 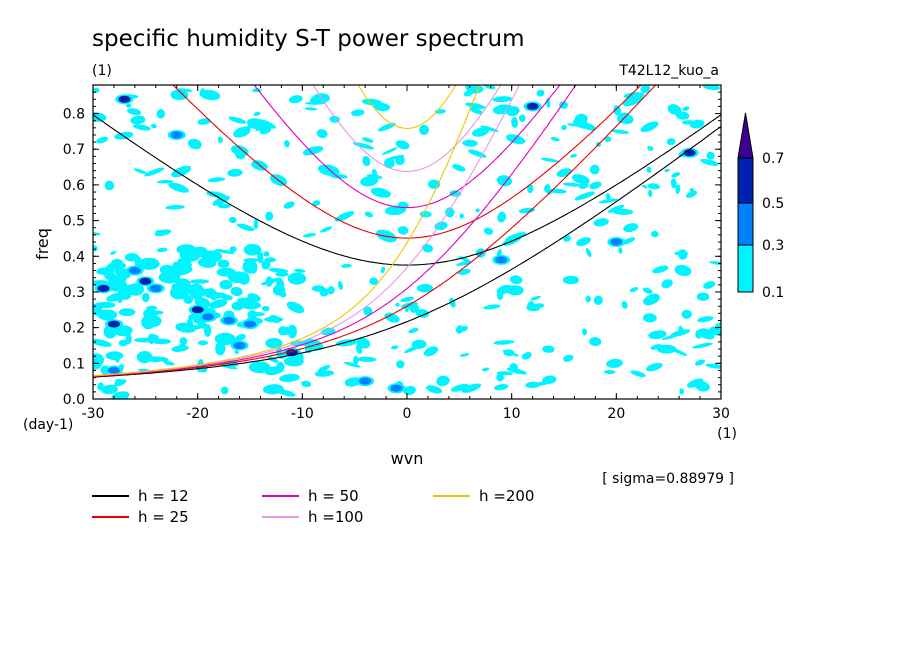 I want to click on legend-label: h = 50, so click(x=333, y=496).